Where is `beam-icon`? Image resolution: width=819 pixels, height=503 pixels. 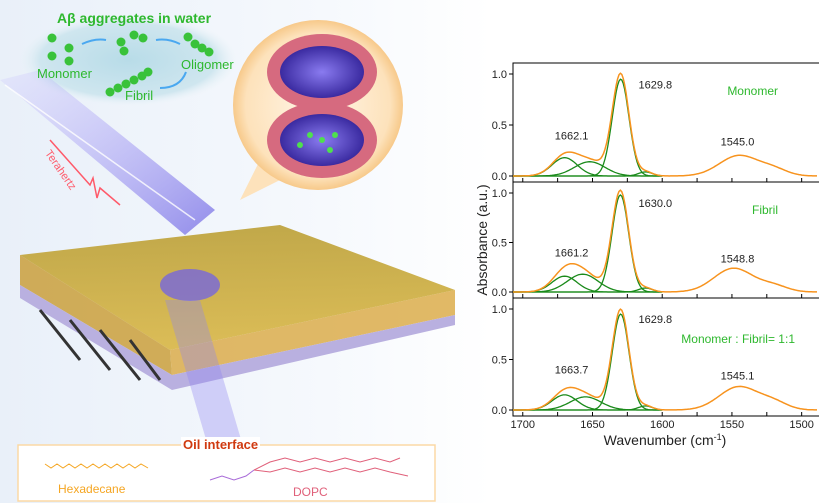
beam-icon is located at coordinates (107, 152).